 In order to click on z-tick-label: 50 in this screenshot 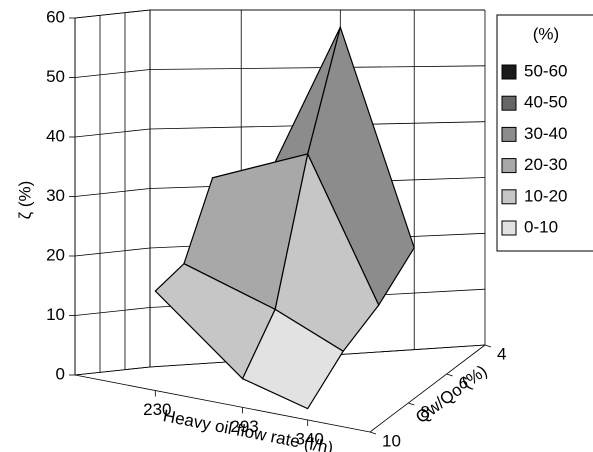, I will do `click(55, 76)`.